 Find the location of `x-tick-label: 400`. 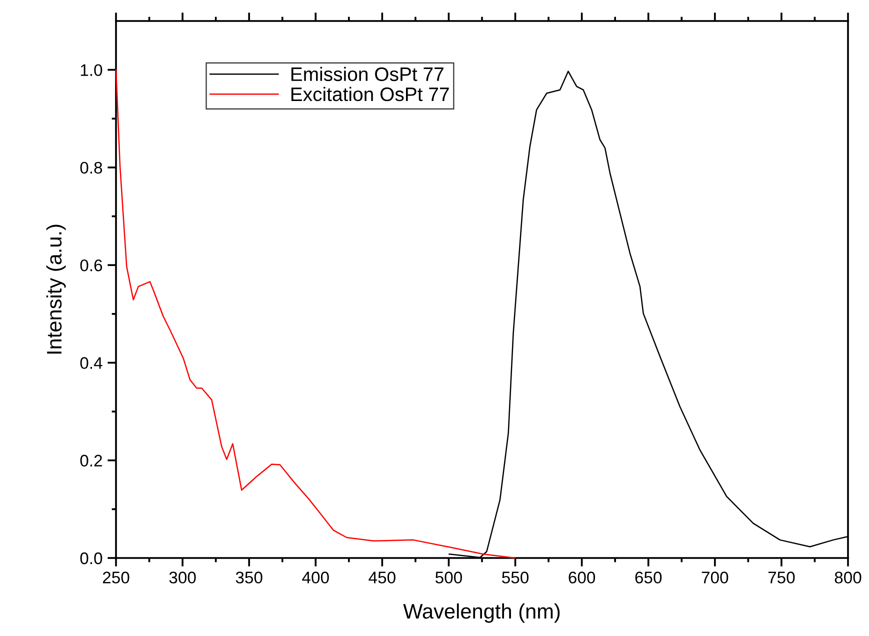

x-tick-label: 400 is located at coordinates (315, 578).